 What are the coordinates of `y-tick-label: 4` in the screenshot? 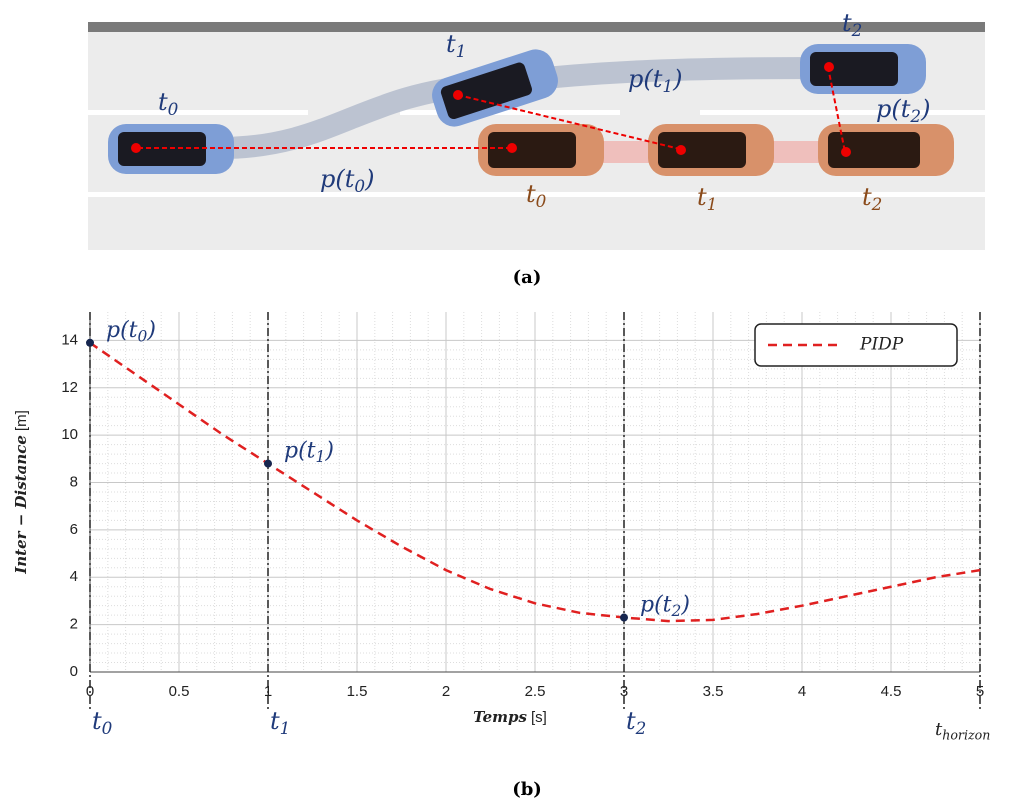 It's located at (74, 576).